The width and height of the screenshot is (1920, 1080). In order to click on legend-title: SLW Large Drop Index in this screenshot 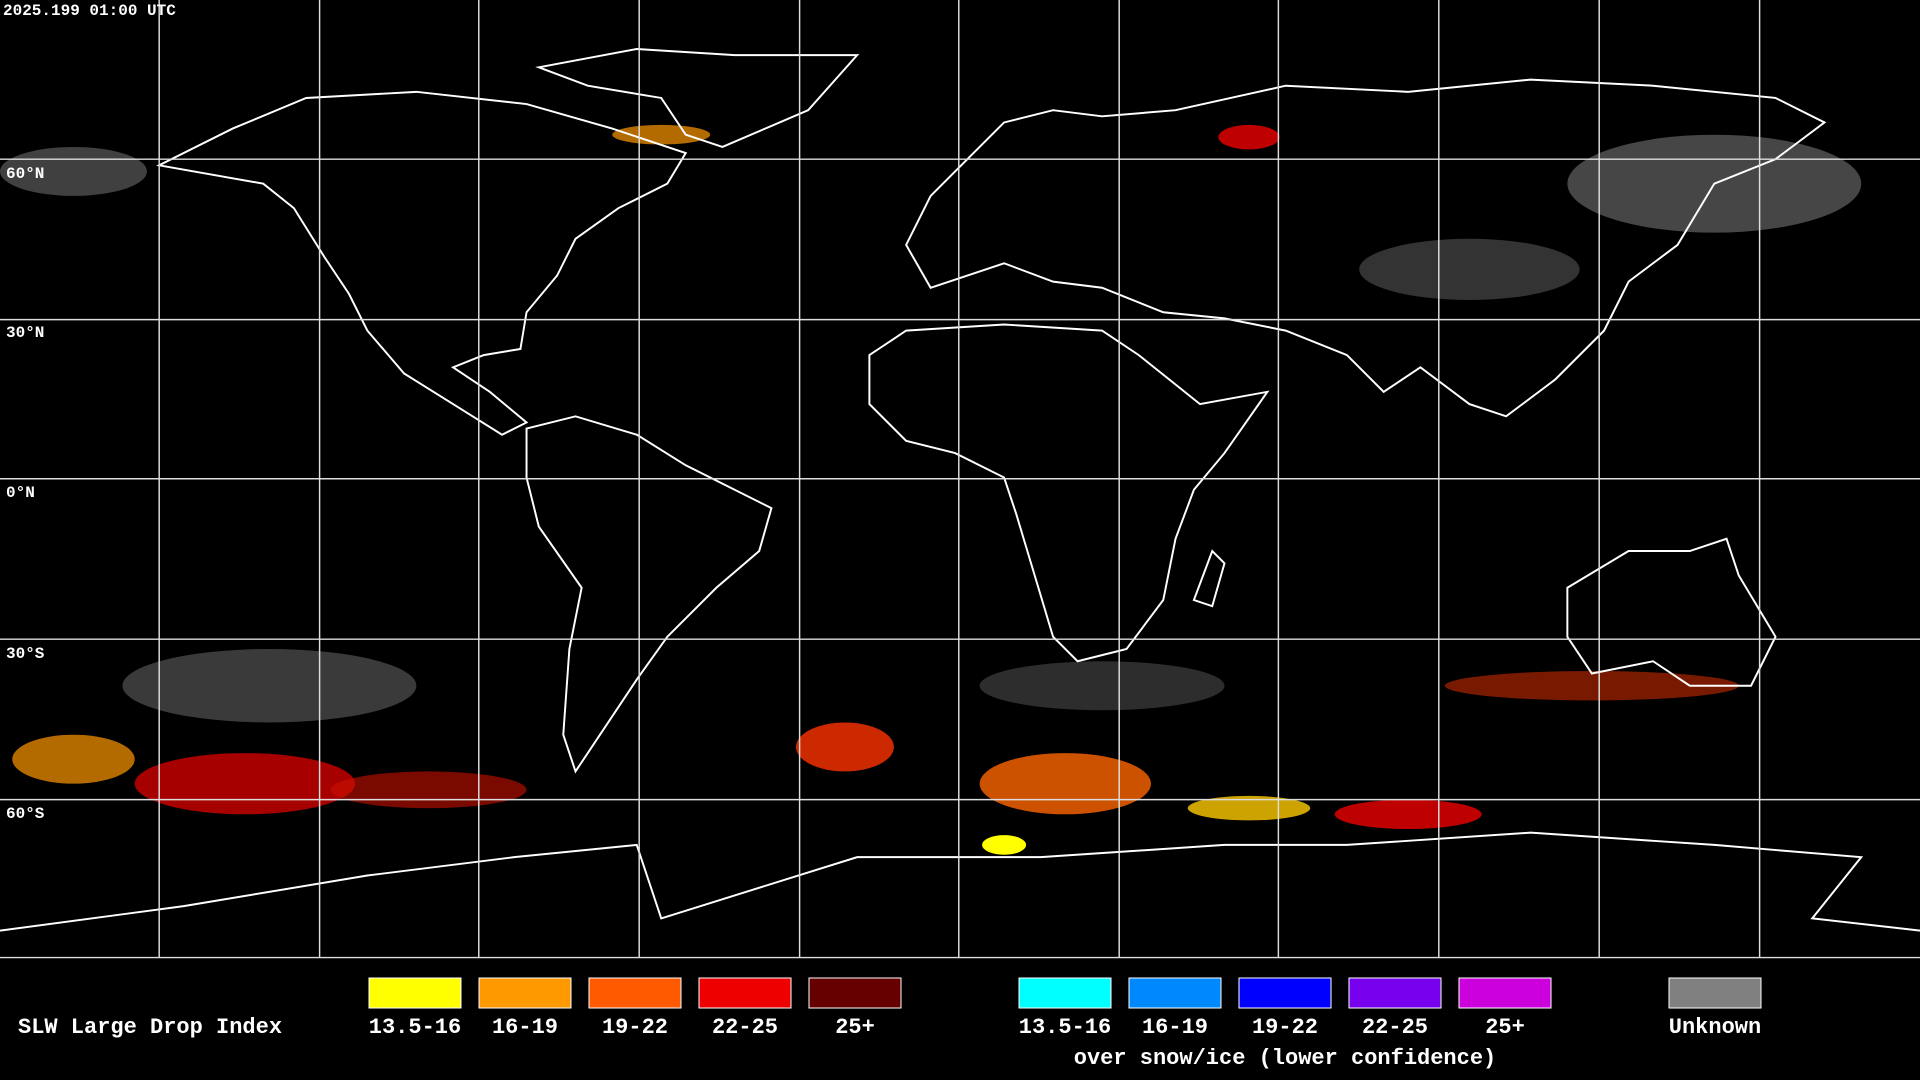, I will do `click(150, 1027)`.